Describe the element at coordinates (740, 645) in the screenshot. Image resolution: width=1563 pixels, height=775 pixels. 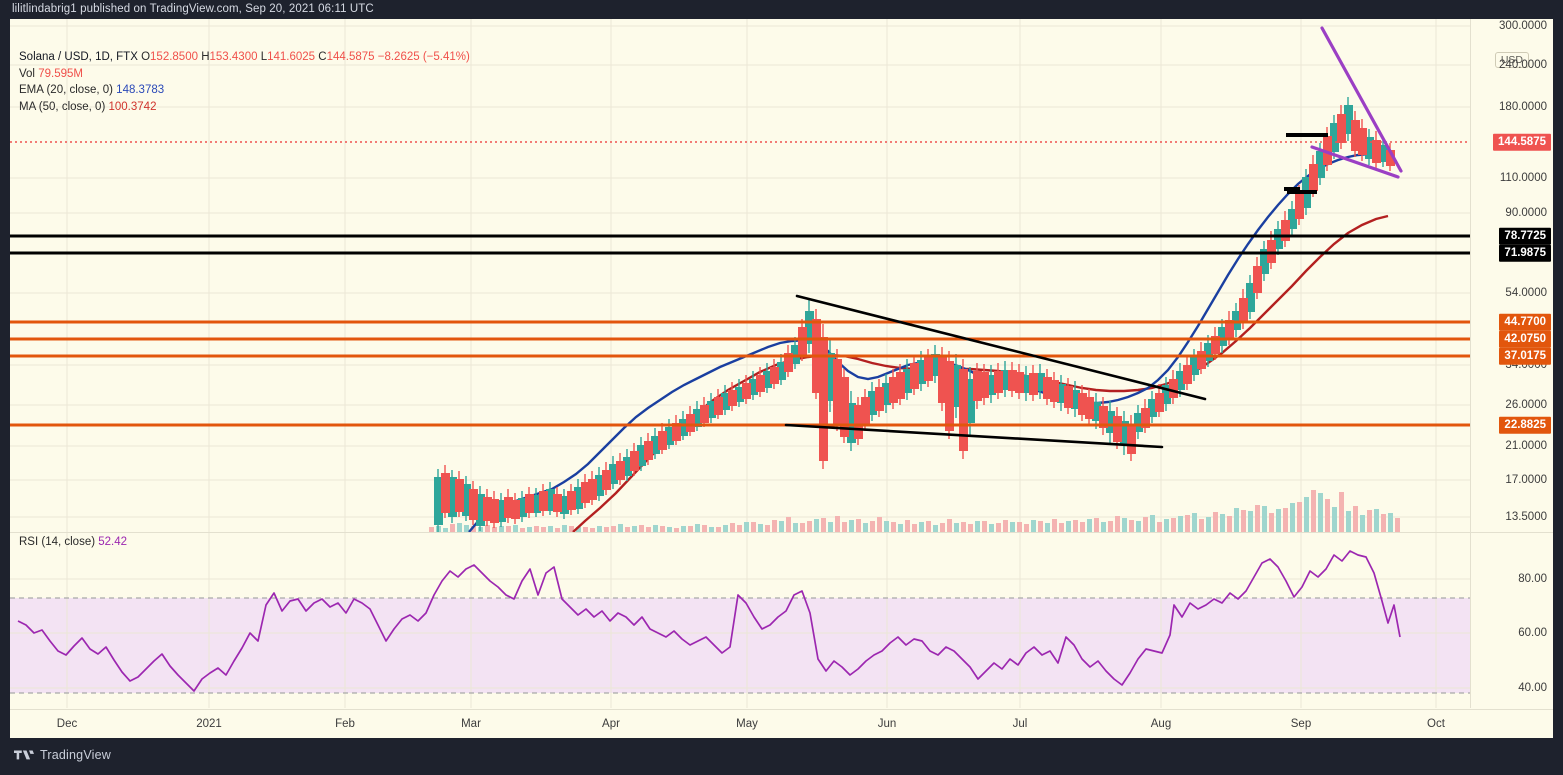
I see `rsi-band` at that location.